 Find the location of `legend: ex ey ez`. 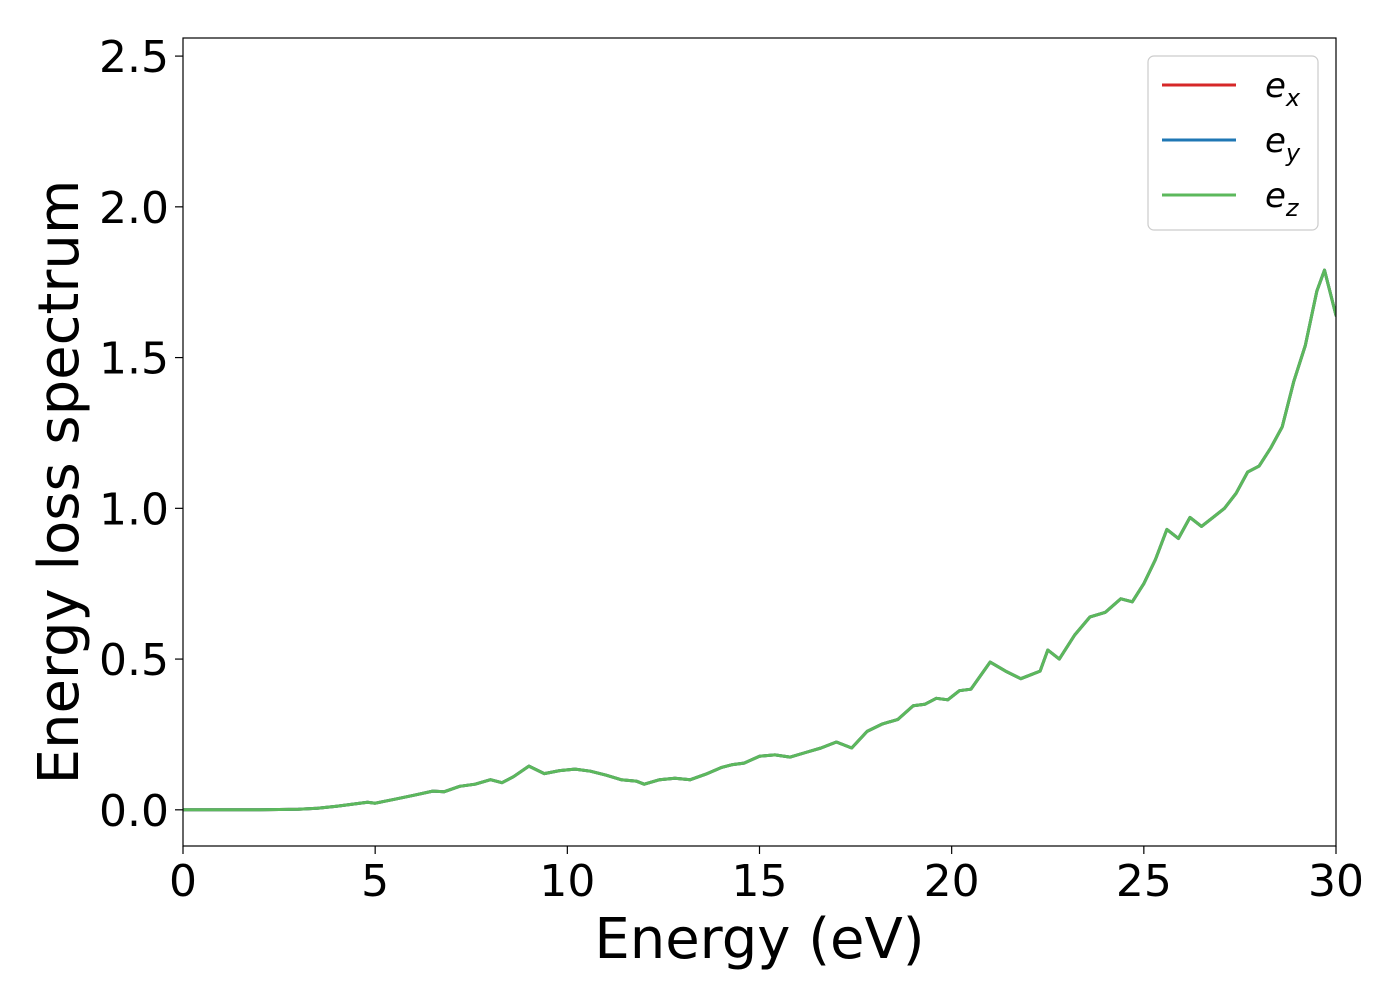

legend: ex ey ez is located at coordinates (1233, 143).